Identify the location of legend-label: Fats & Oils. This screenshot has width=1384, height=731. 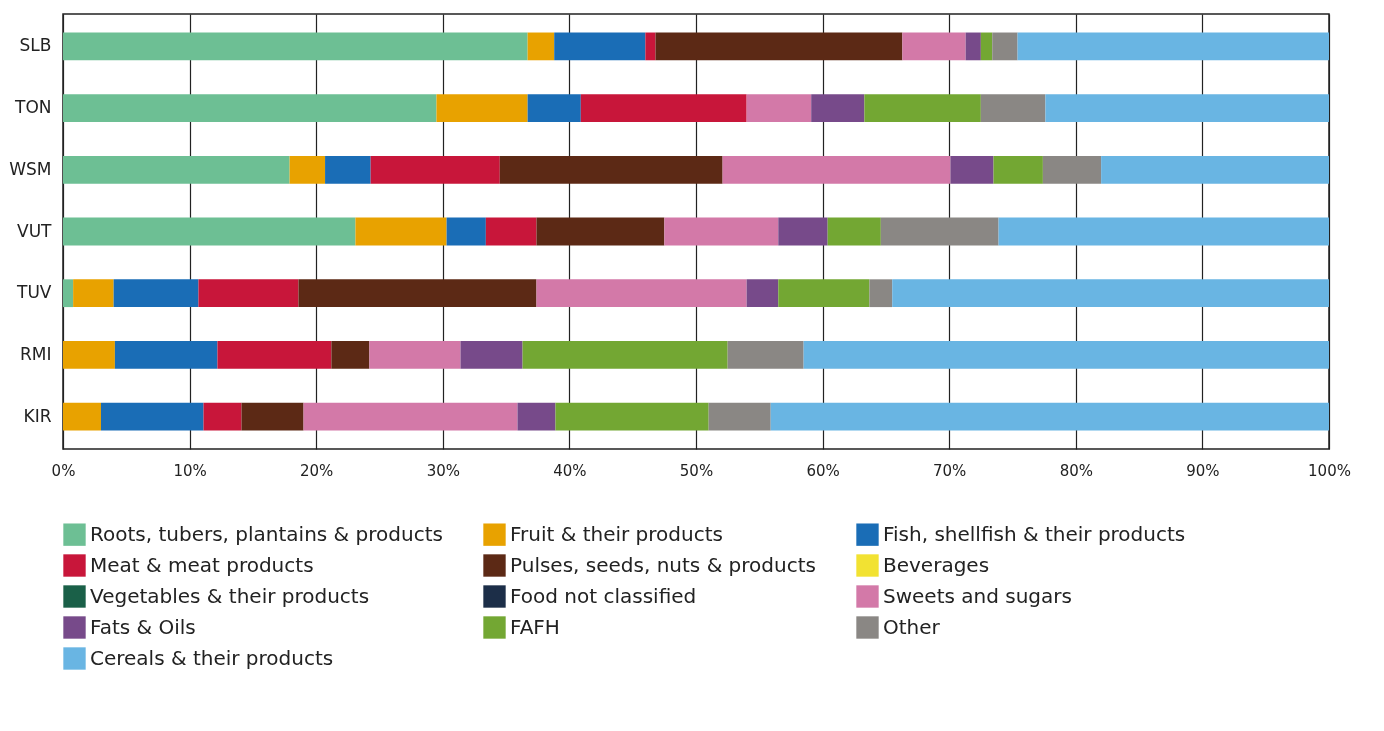
(143, 626).